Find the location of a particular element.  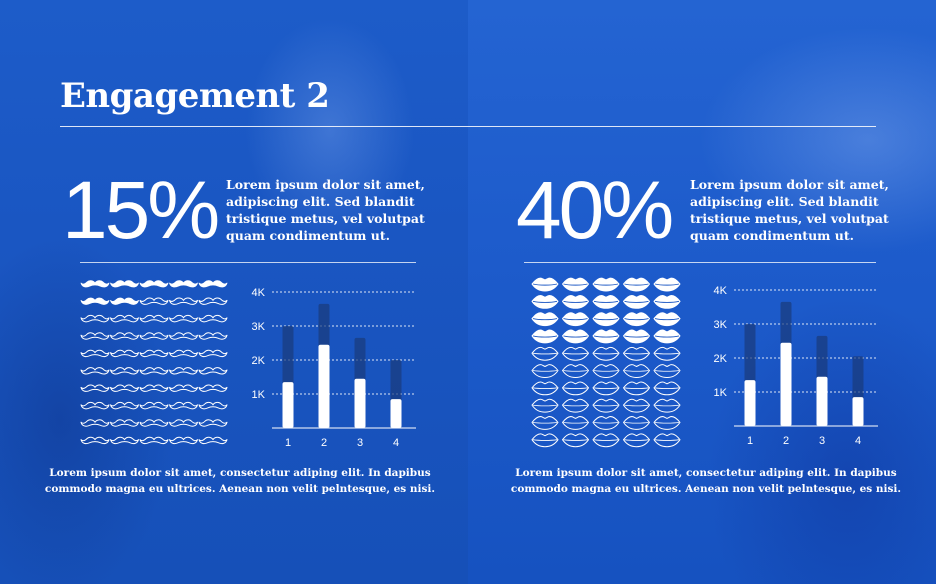

bar-chart: 1K 2K 3K 4K 1 2 3 4 is located at coordinates (796, 366).